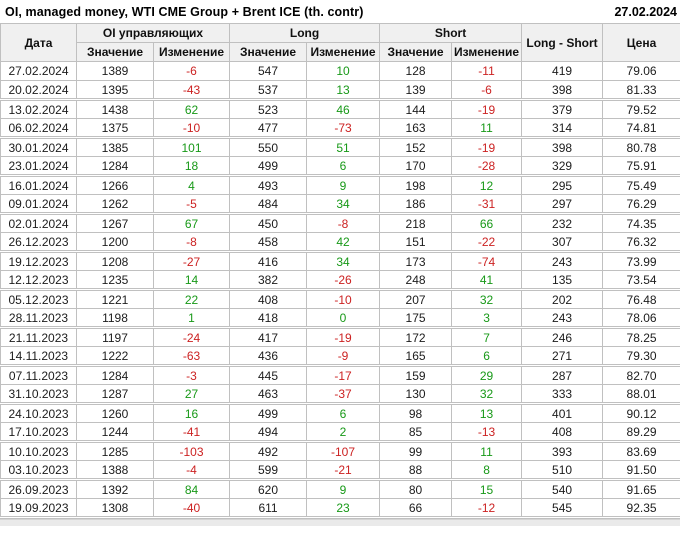 This screenshot has height=548, width=680. Describe the element at coordinates (562, 109) in the screenshot. I see `cell-long-short: 379` at that location.